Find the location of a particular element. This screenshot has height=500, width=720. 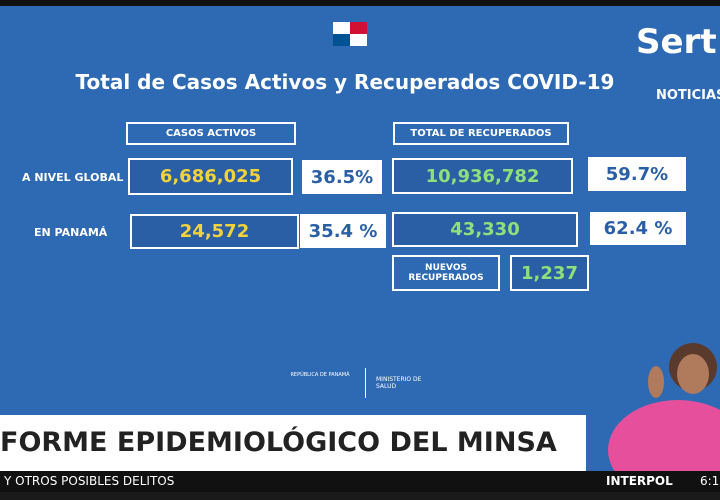

divider is located at coordinates (365, 383).